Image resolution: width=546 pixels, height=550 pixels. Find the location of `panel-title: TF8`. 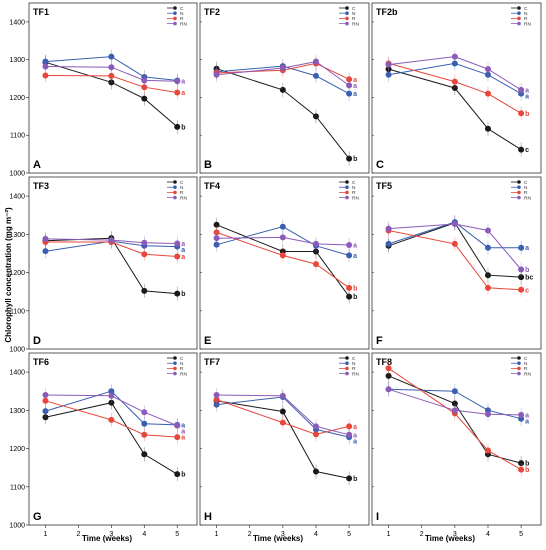

panel-title: TF8 is located at coordinates (384, 362).